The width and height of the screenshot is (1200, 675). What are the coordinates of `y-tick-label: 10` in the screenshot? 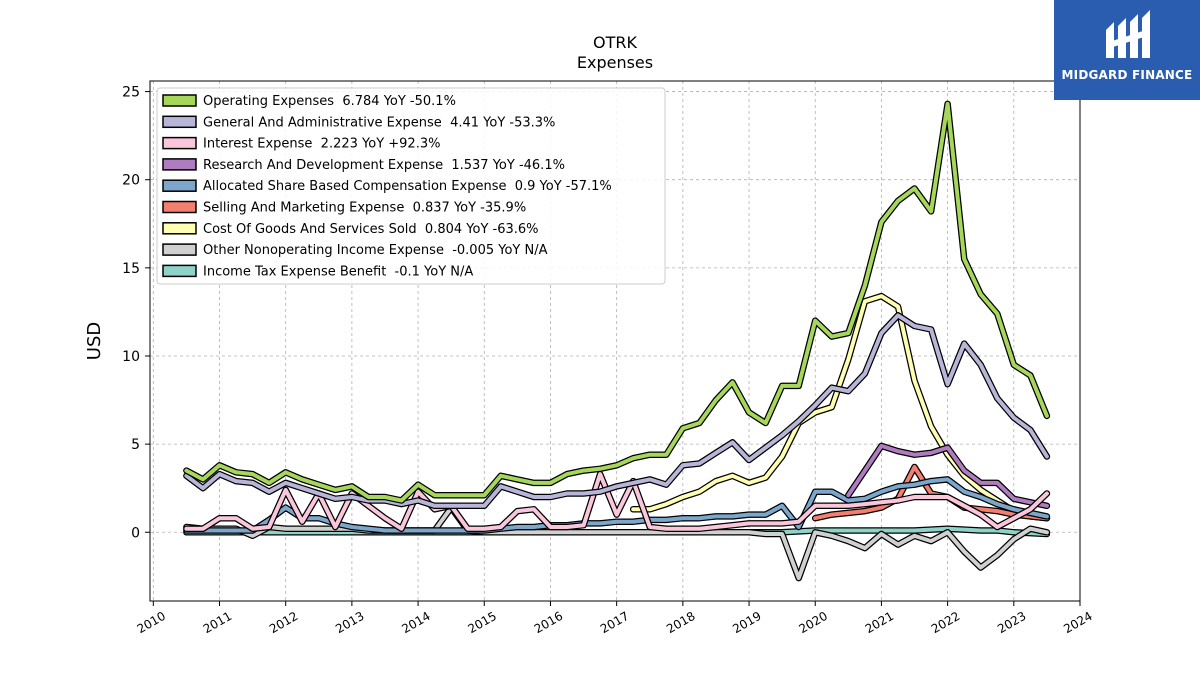 It's located at (131, 357).